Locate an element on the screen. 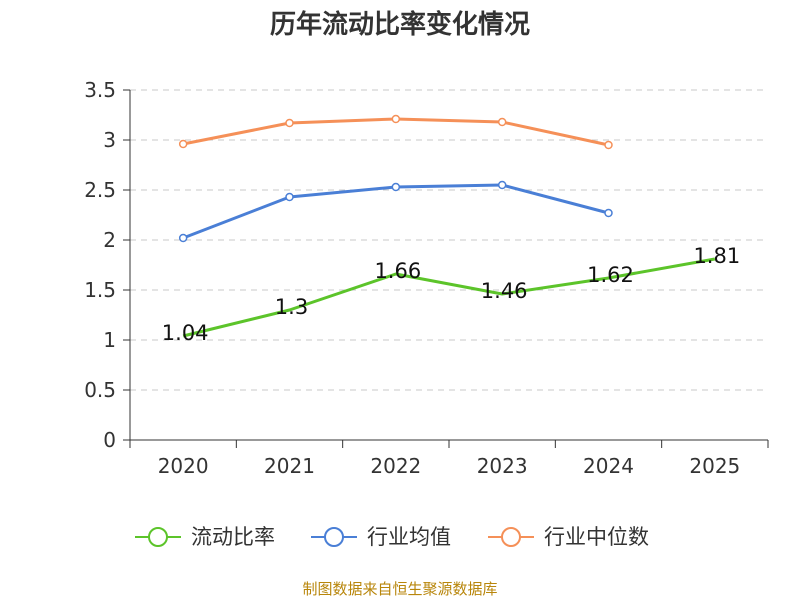 Image resolution: width=800 pixels, height=600 pixels. y-tick-label: 2 is located at coordinates (109, 240).